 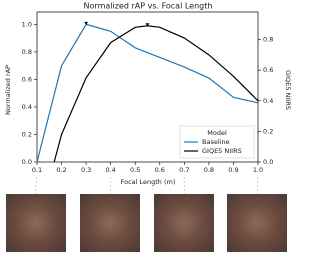 What do you see at coordinates (268, 131) in the screenshot?
I see `y2-tick-label: 0.2` at bounding box center [268, 131].